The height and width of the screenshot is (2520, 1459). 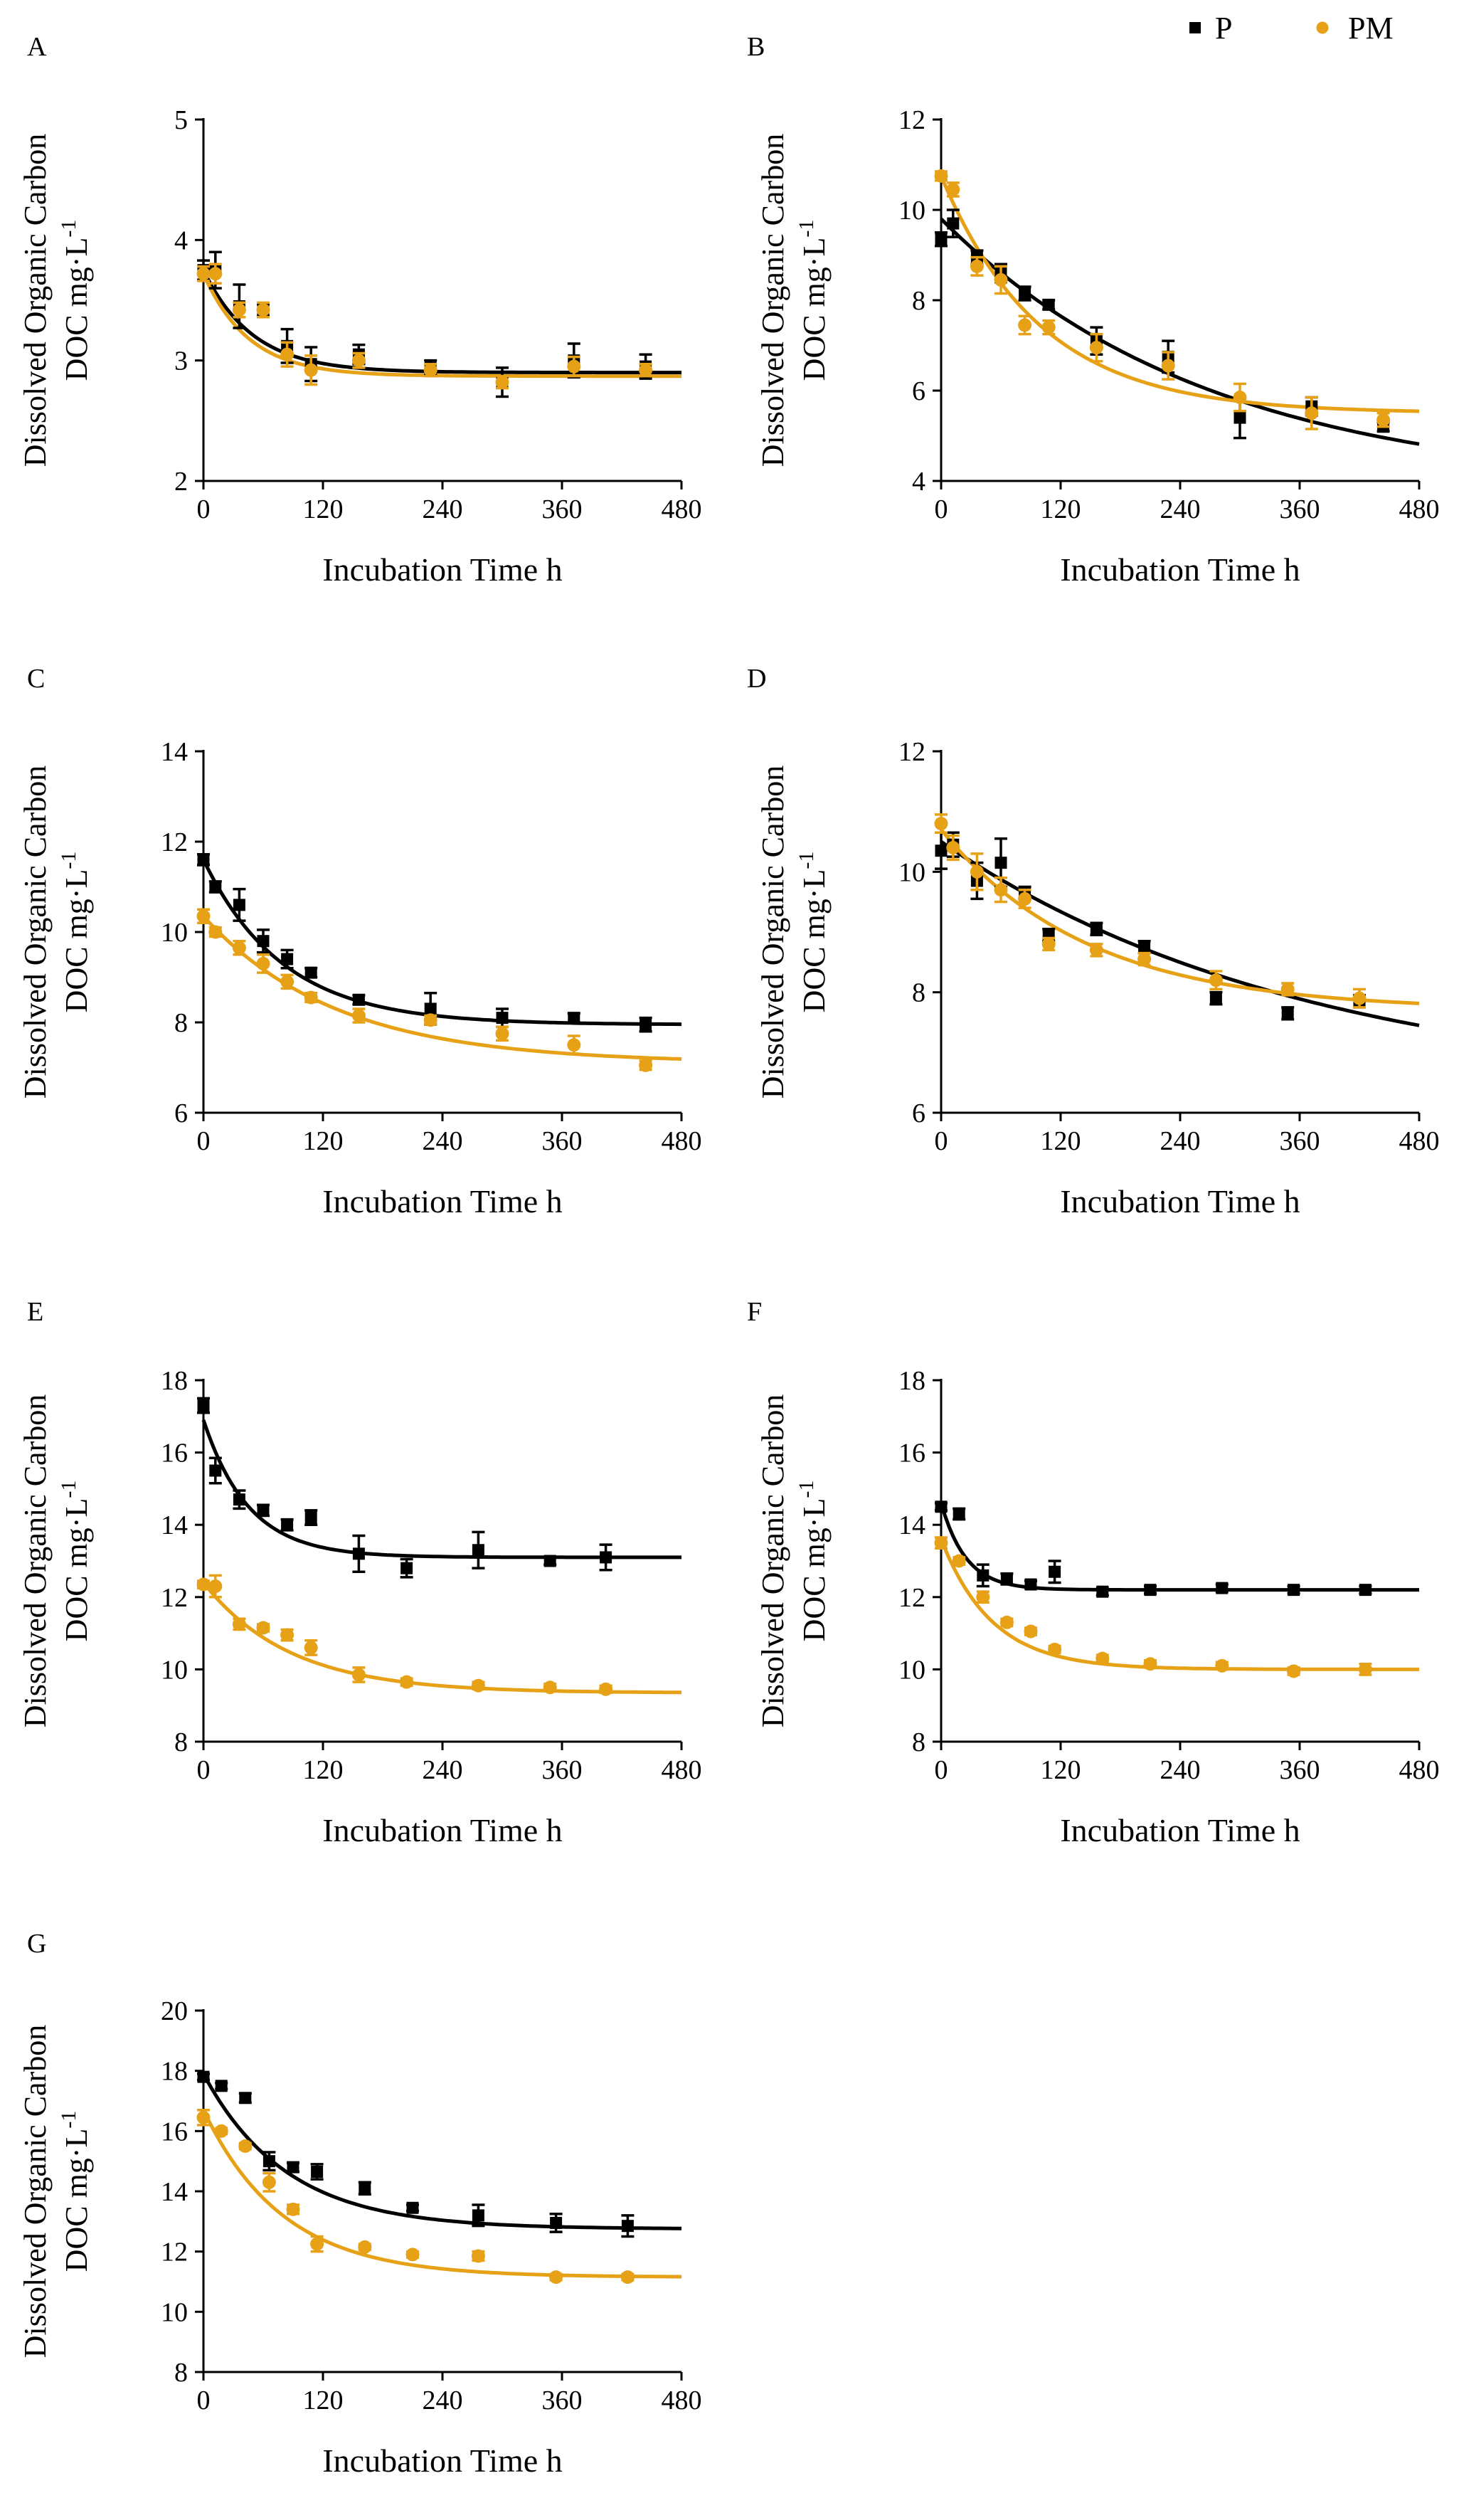 I want to click on panel-label-c: C, so click(x=36, y=679).